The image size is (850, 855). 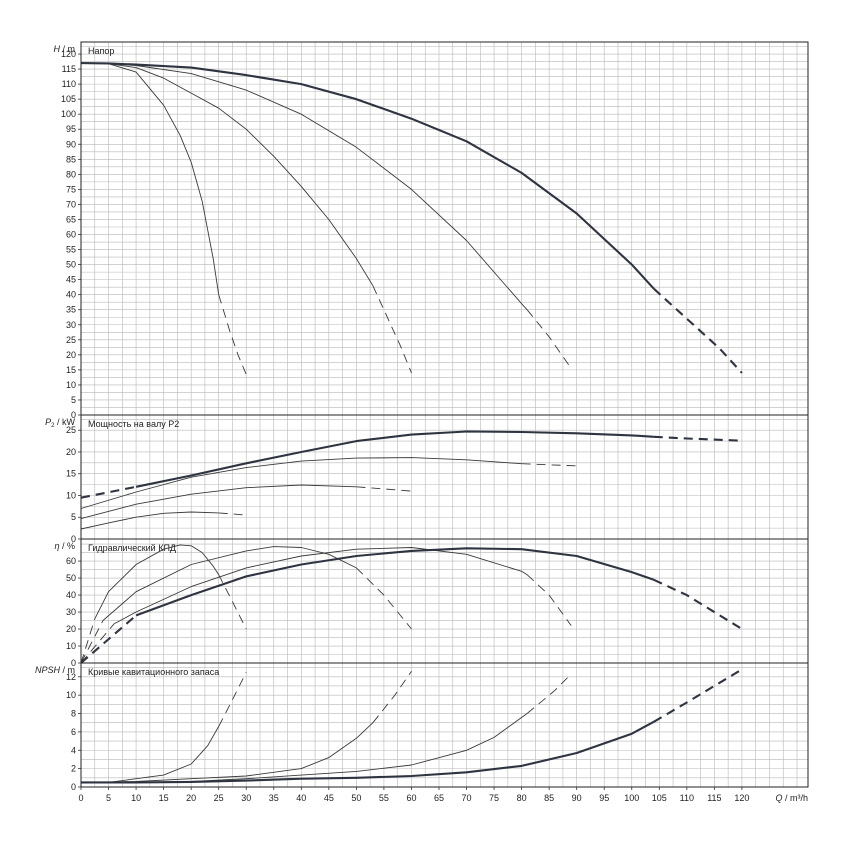 I want to click on y-tick-label: 6, so click(x=73, y=732).